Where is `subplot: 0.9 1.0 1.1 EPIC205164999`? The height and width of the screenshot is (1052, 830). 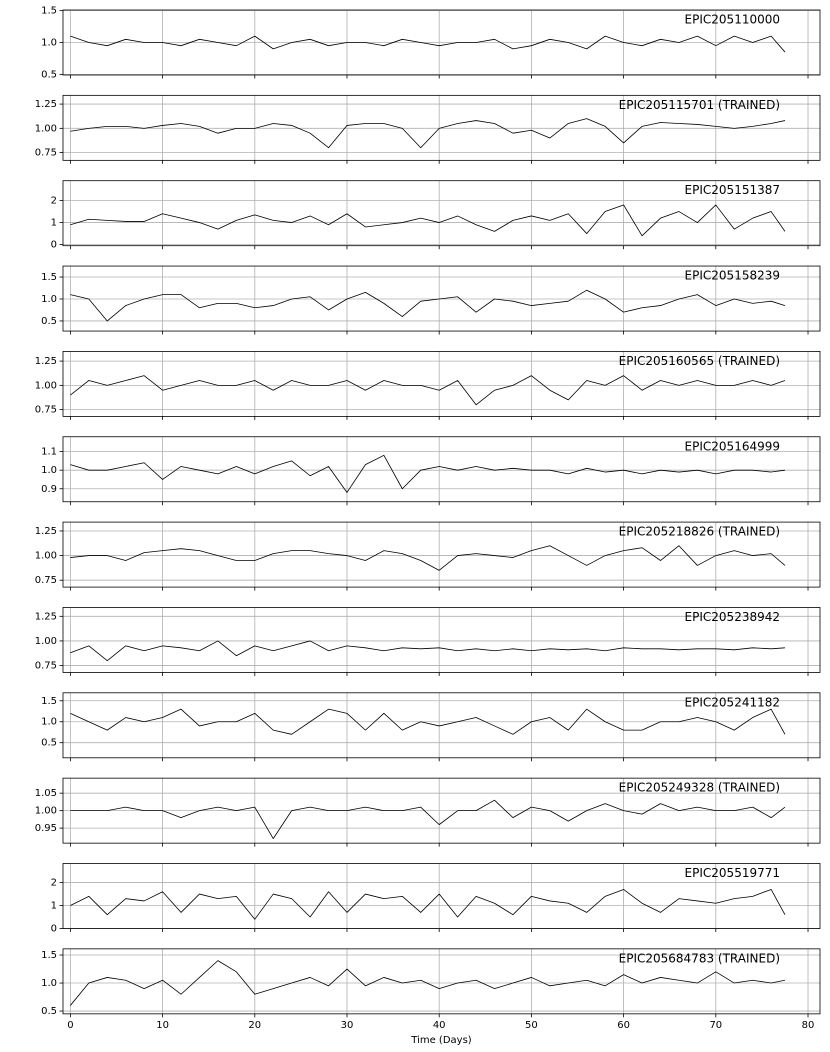 subplot: 0.9 1.0 1.1 EPIC205164999 is located at coordinates (431, 471).